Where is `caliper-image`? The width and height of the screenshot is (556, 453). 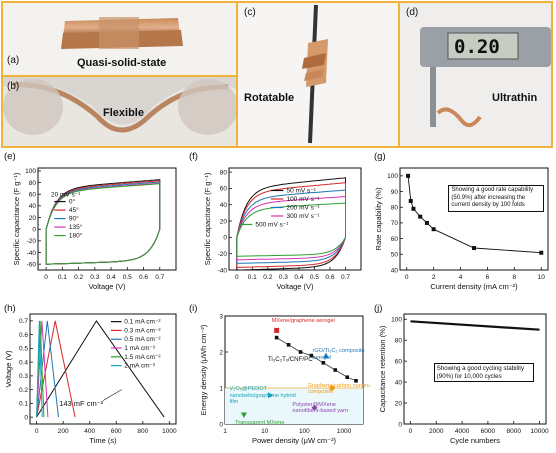
caliper-image is located at coordinates (485, 77).